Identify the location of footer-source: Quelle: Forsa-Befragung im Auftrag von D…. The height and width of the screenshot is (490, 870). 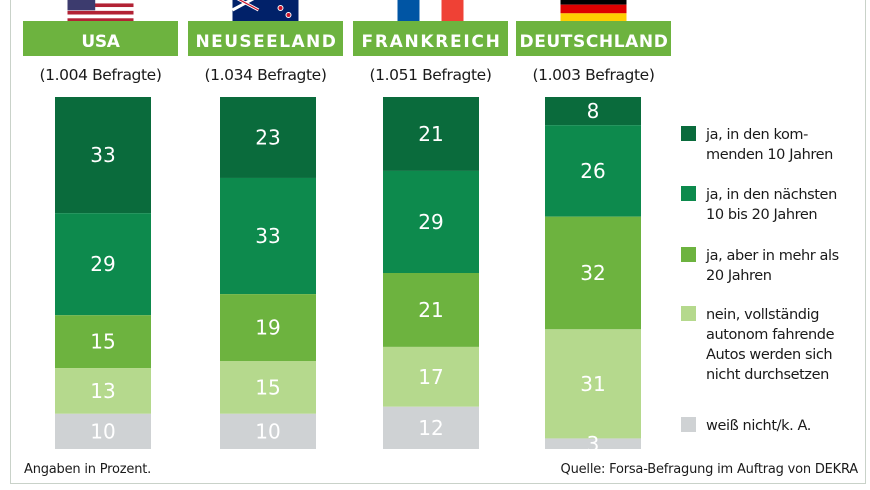
(709, 469).